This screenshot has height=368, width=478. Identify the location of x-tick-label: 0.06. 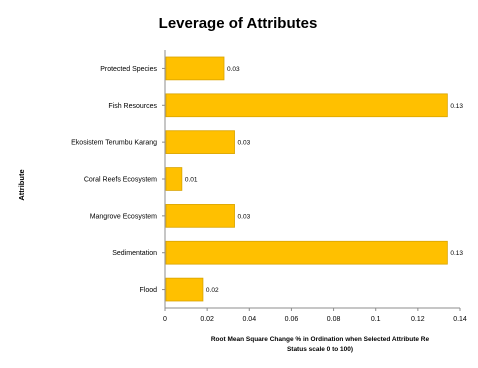
(292, 319).